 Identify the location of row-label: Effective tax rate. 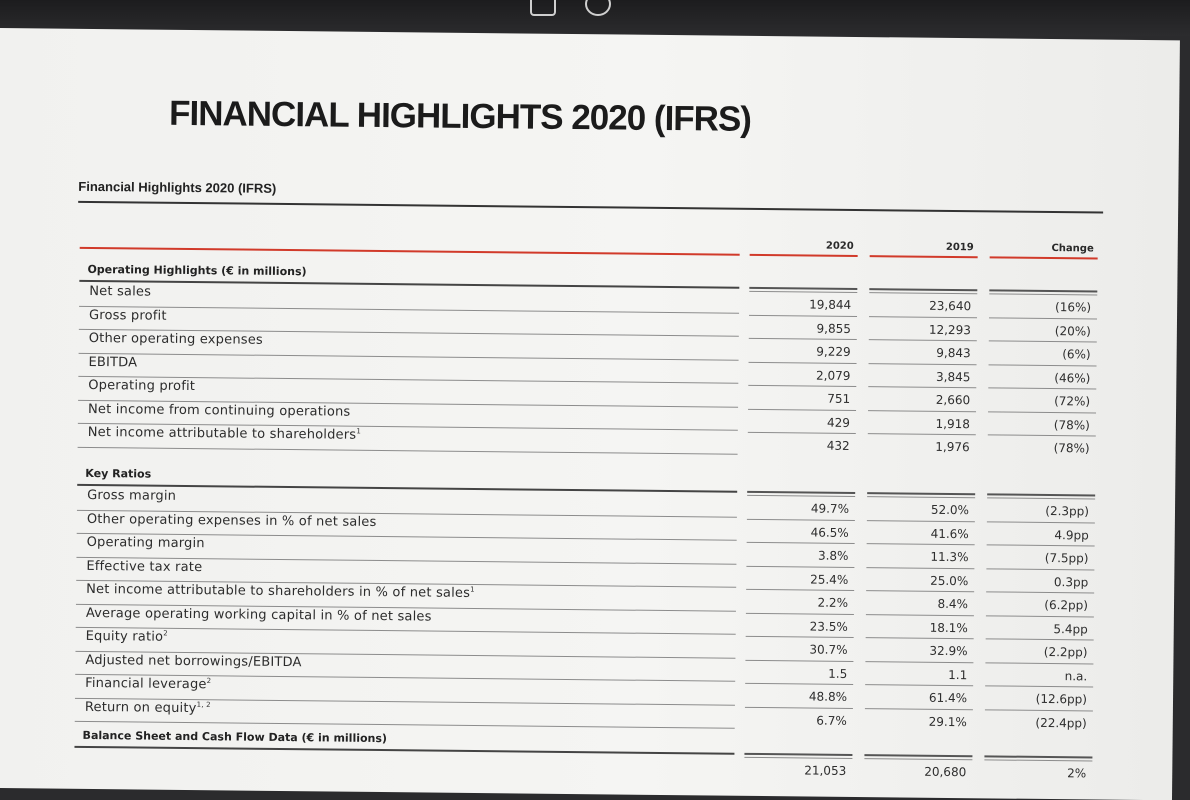
(144, 566).